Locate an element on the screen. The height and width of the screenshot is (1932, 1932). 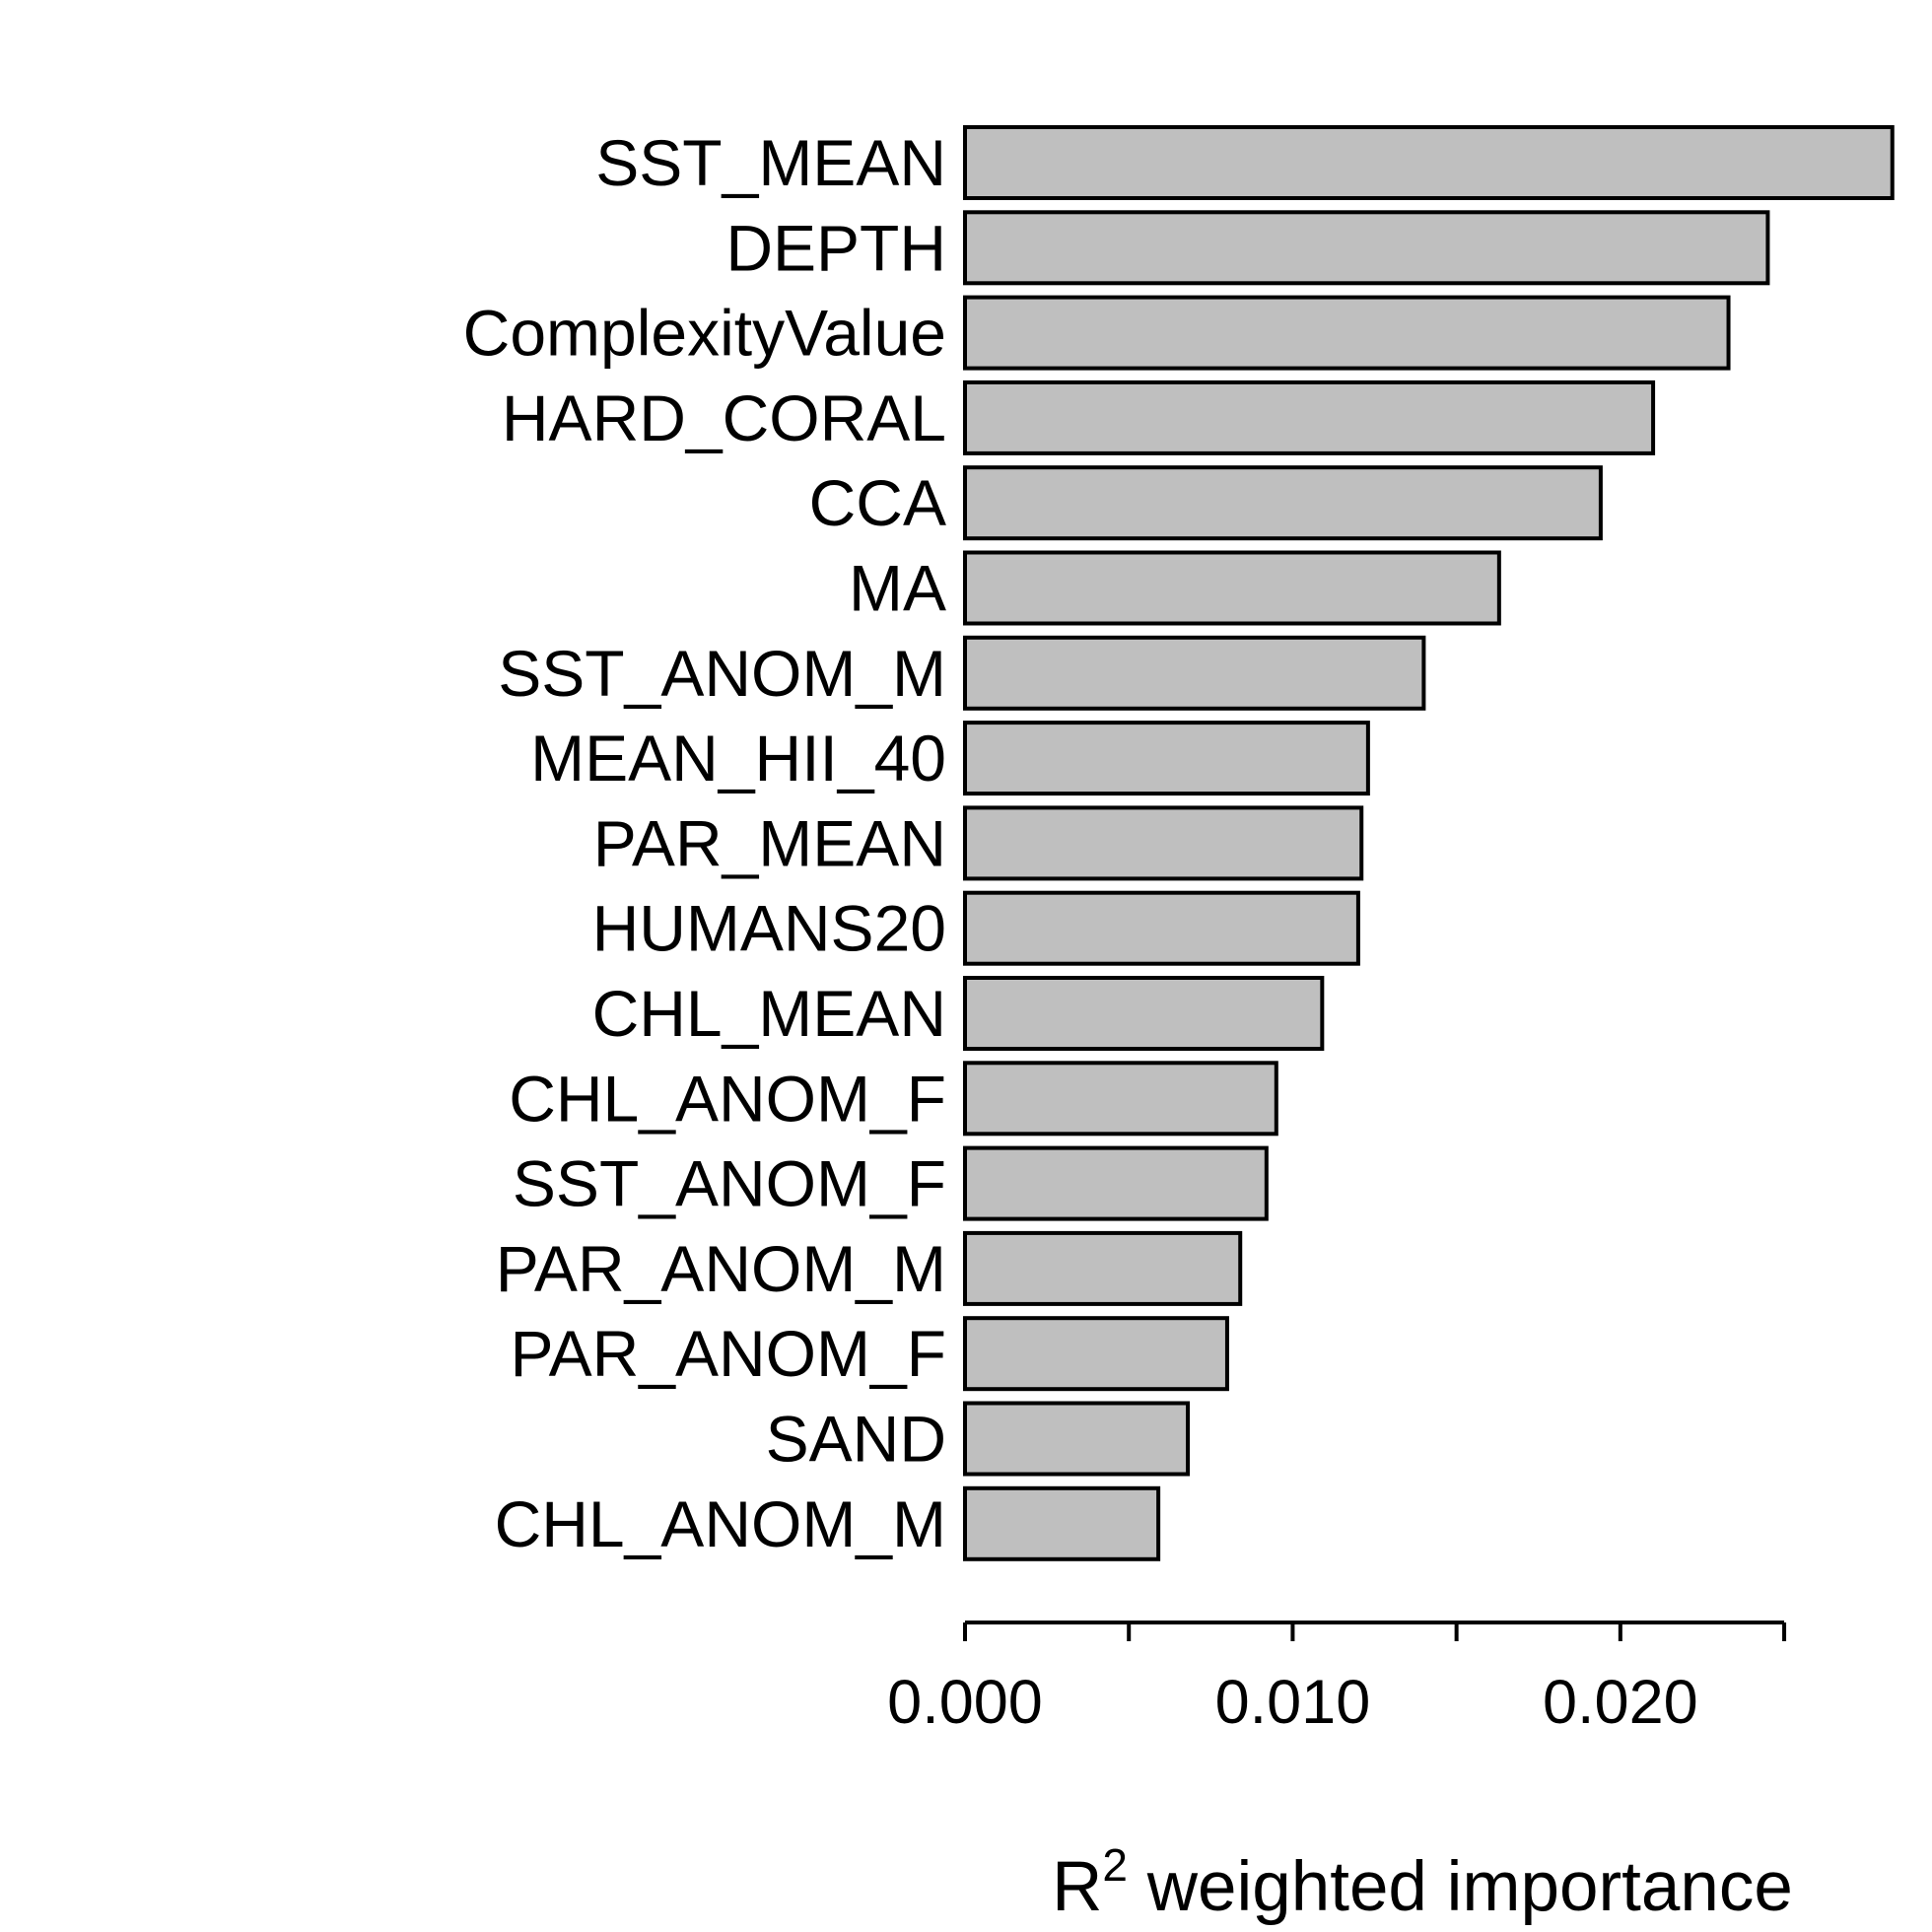
y-tick-label: DEPTH is located at coordinates (836, 248).